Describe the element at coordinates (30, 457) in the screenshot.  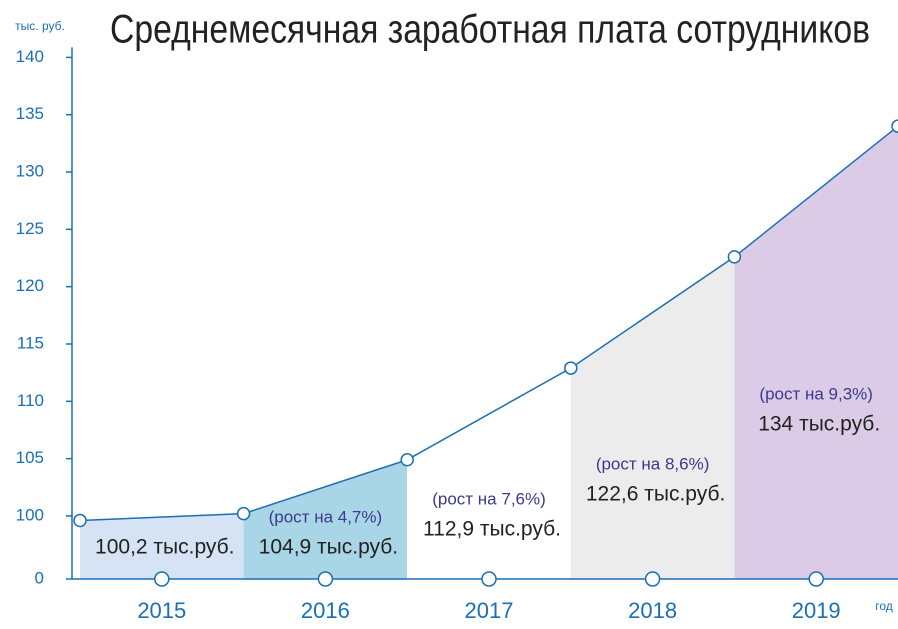
I see `y-tick-label: 105` at that location.